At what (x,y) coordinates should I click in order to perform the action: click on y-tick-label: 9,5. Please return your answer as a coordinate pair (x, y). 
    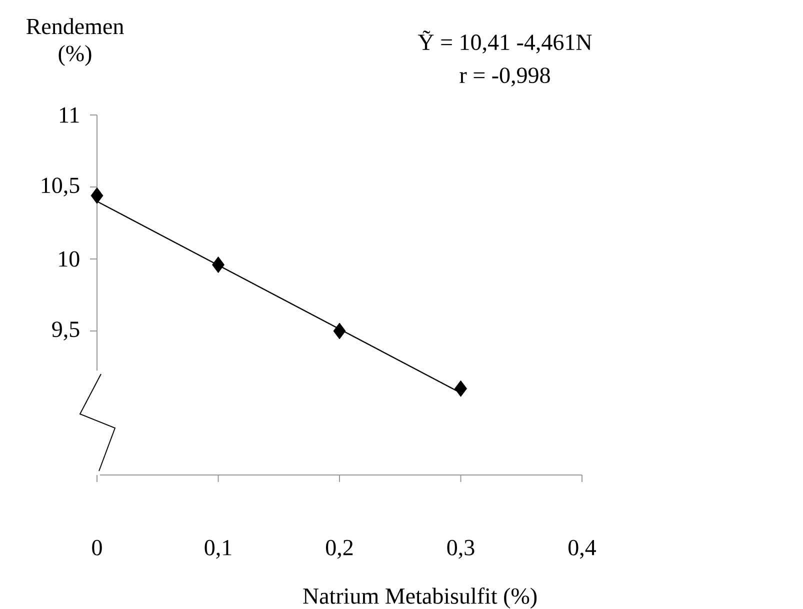
    Looking at the image, I should click on (66, 331).